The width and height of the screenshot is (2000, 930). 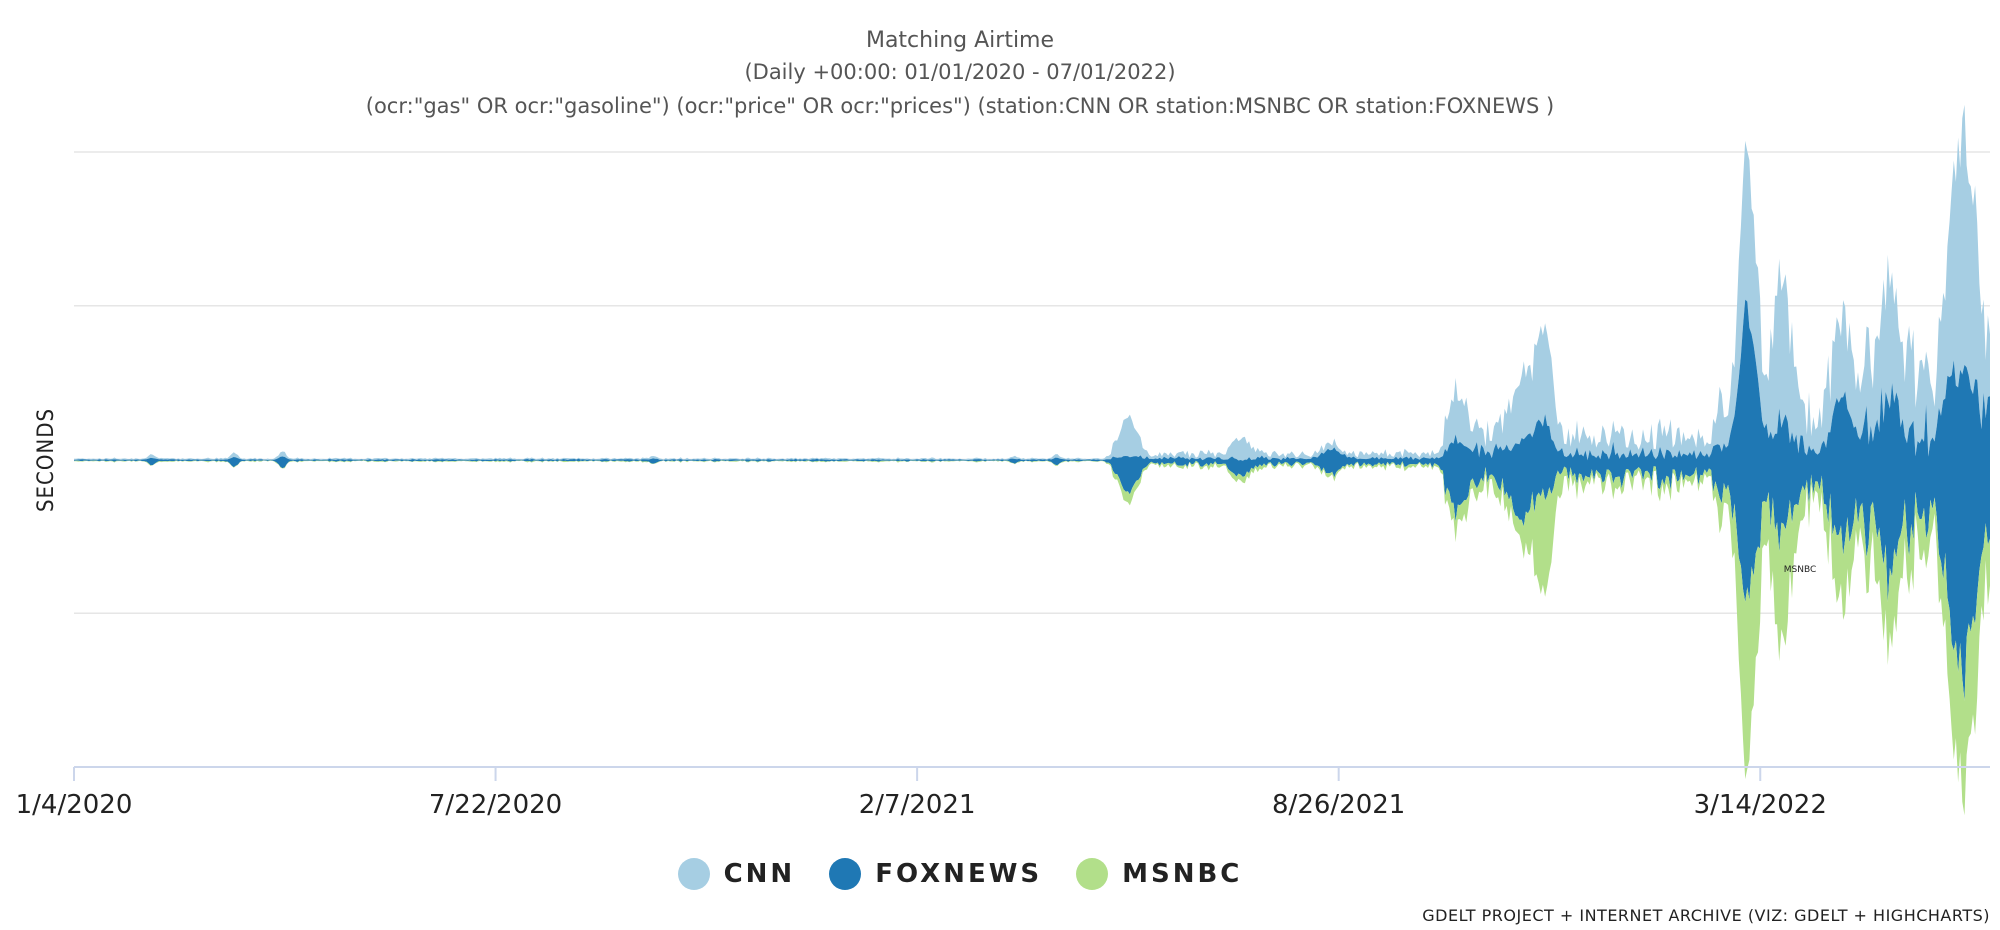 I want to click on legend-item-cnn: CNN, so click(x=736, y=874).